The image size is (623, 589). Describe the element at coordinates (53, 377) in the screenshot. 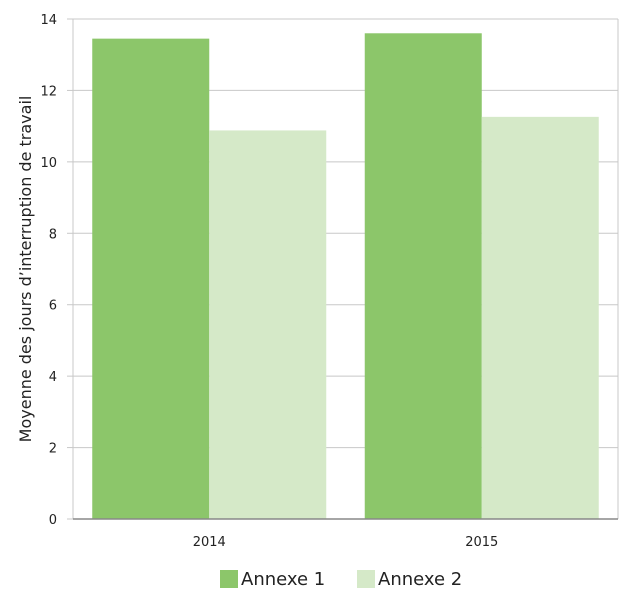

I see `y-tick-label: 4` at that location.